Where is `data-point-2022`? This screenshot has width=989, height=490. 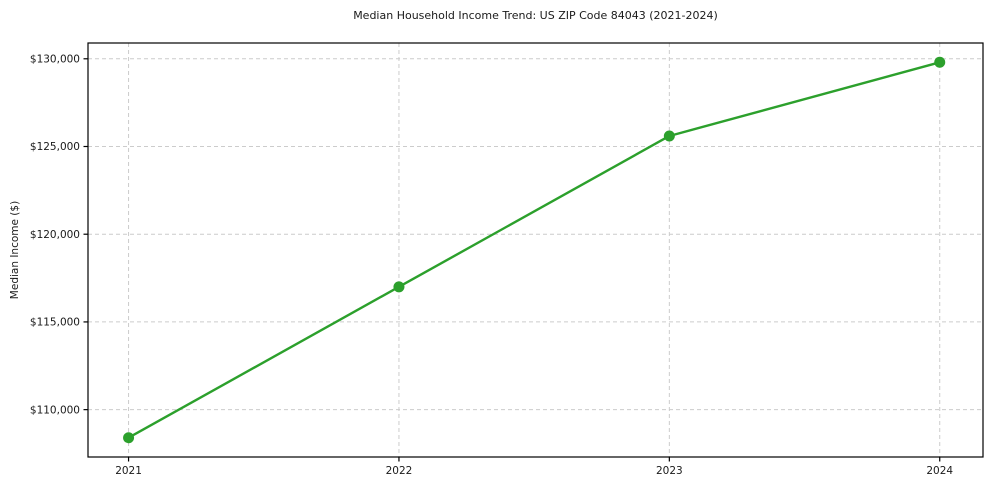 data-point-2022 is located at coordinates (399, 287).